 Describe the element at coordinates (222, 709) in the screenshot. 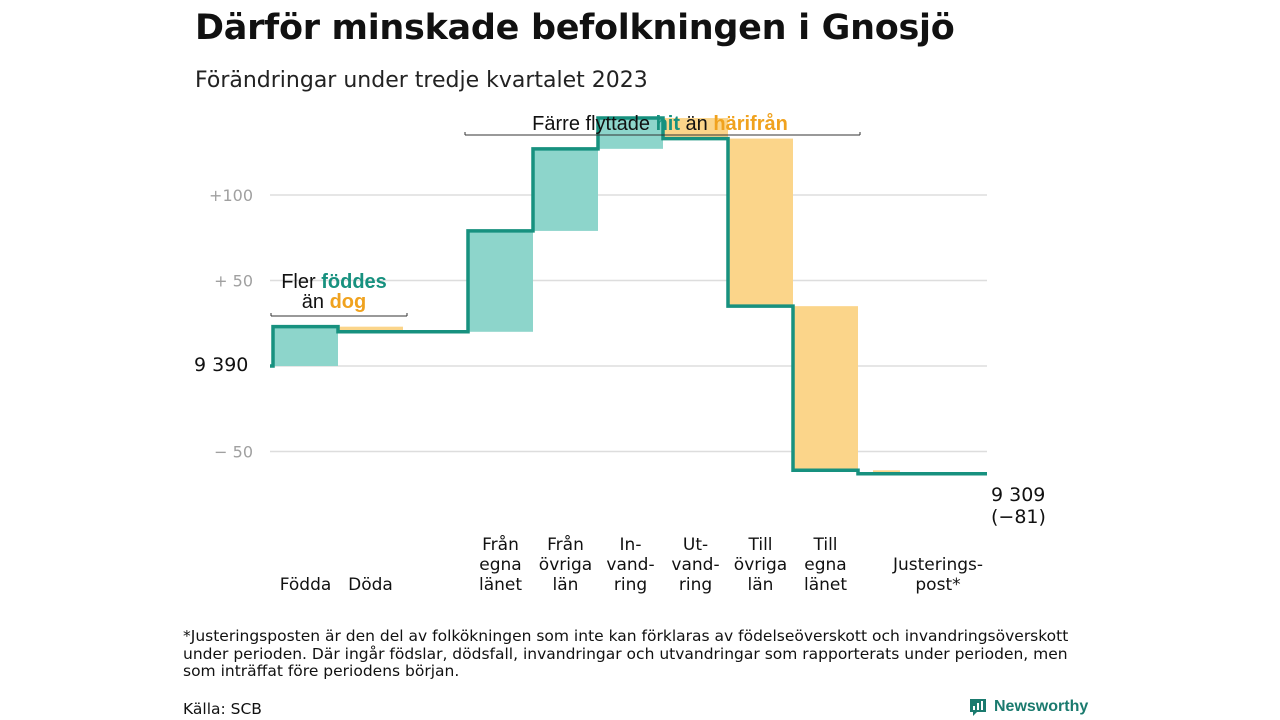

I see `source-label: Källa: SCB` at that location.